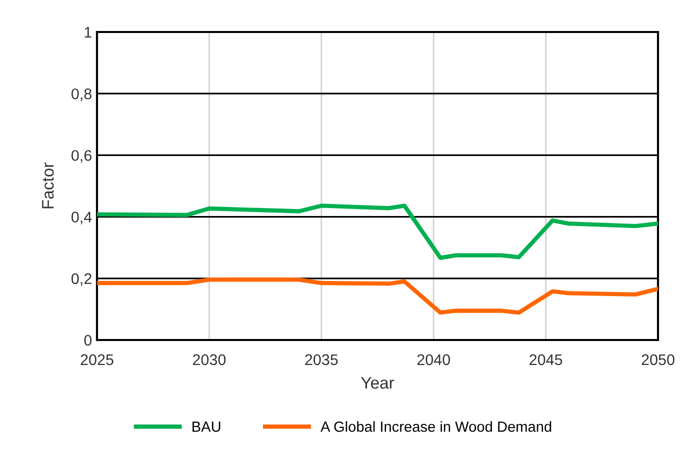  What do you see at coordinates (48, 185) in the screenshot?
I see `y-axis-title: Factor` at bounding box center [48, 185].